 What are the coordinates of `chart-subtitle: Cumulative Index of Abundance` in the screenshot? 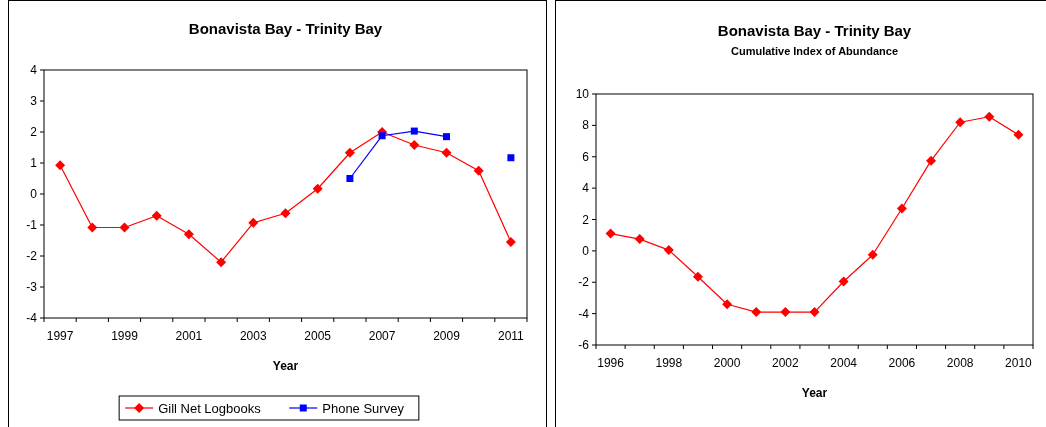 It's located at (814, 51).